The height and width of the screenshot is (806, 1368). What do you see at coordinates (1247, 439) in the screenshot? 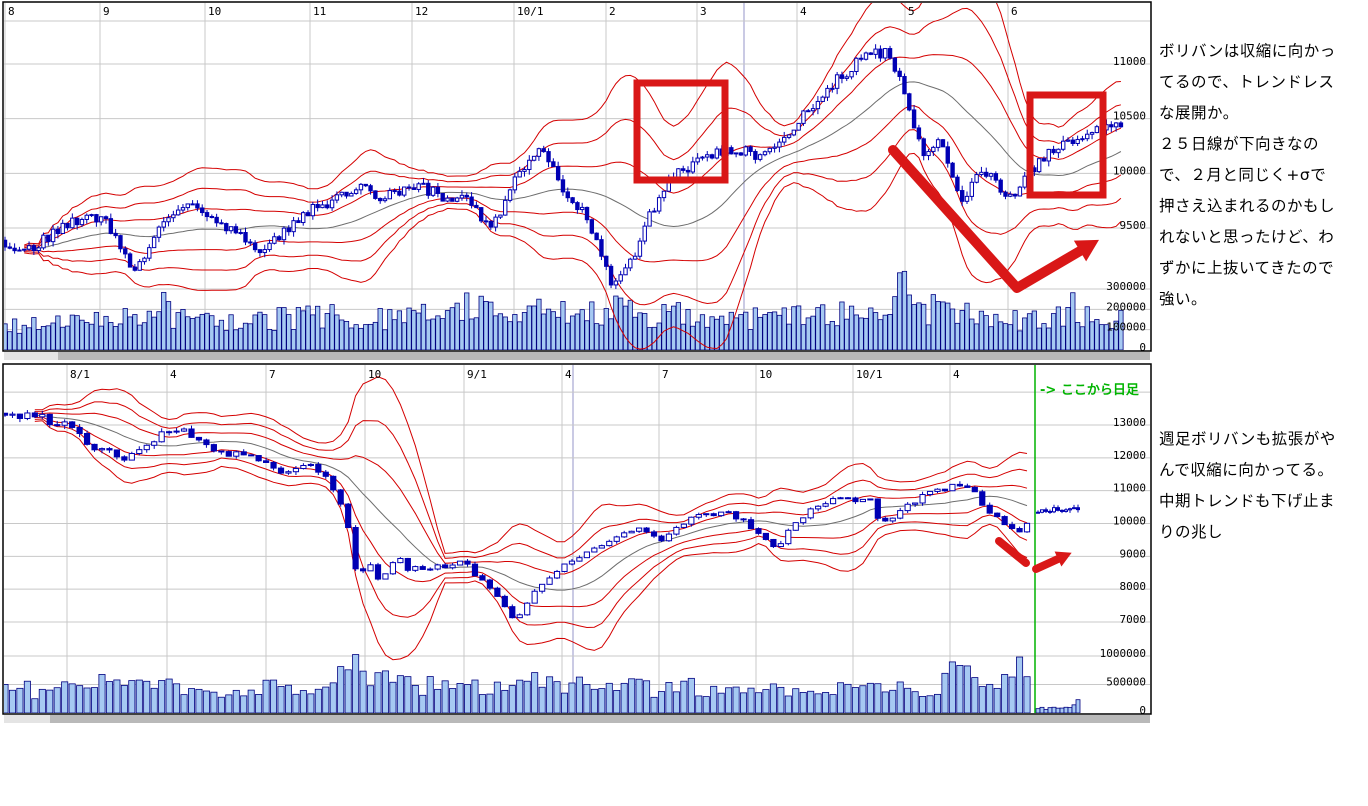
I see `note-line: 週足ボリバンも拡張がや` at bounding box center [1247, 439].